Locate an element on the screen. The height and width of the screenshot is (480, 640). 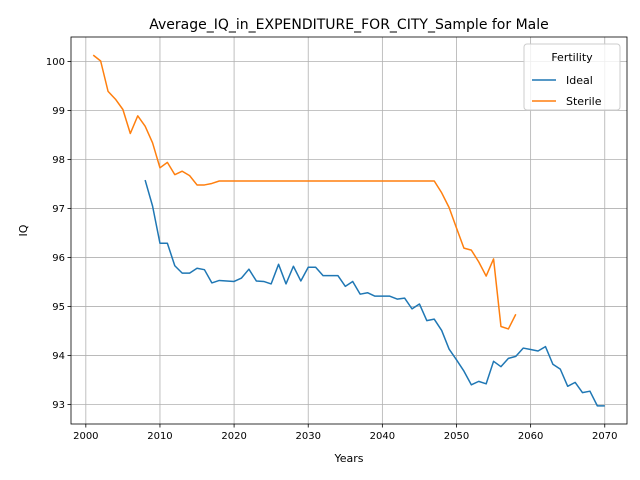
legend: Fertility Ideal Sterile is located at coordinates (572, 77).